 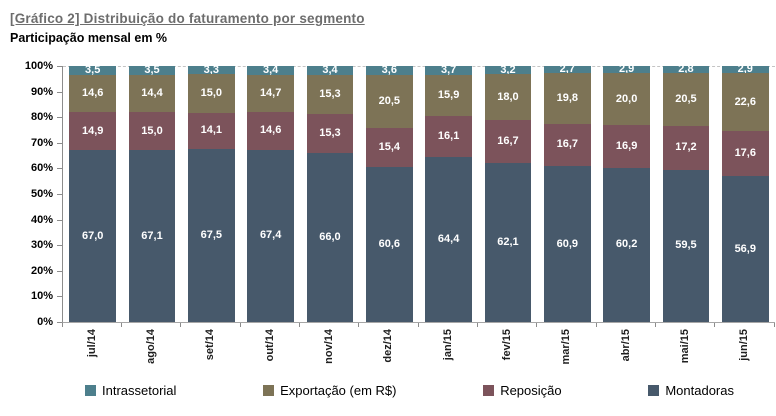 I want to click on bar-column-mai-15: 2,8 20,5 17,2 59,5, so click(x=685, y=192).